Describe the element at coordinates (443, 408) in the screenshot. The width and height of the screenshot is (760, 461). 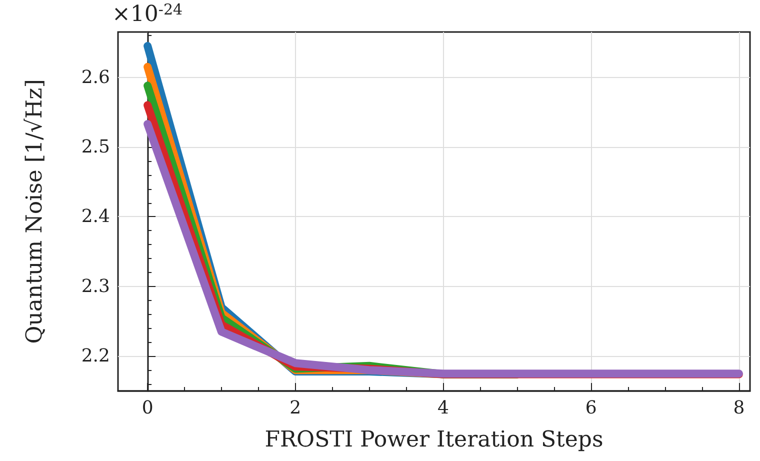
I see `x-tick-label: 4` at that location.